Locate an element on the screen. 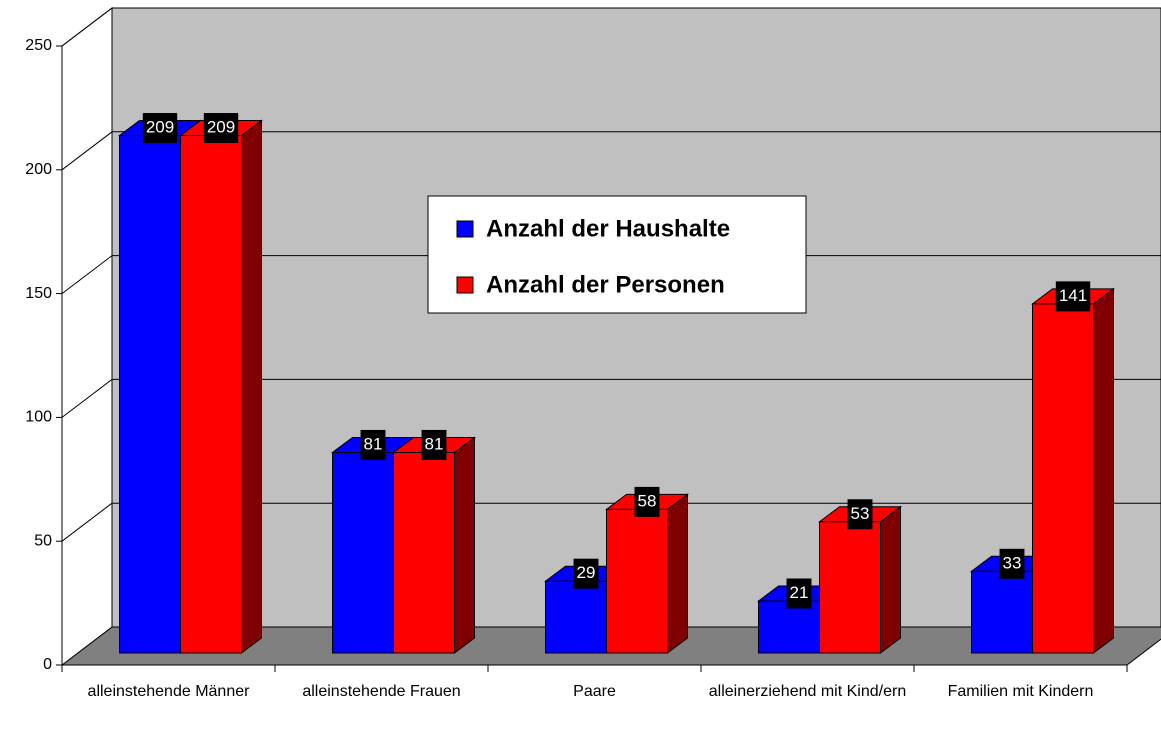 This screenshot has width=1161, height=733. value-label: 33 is located at coordinates (1012, 562).